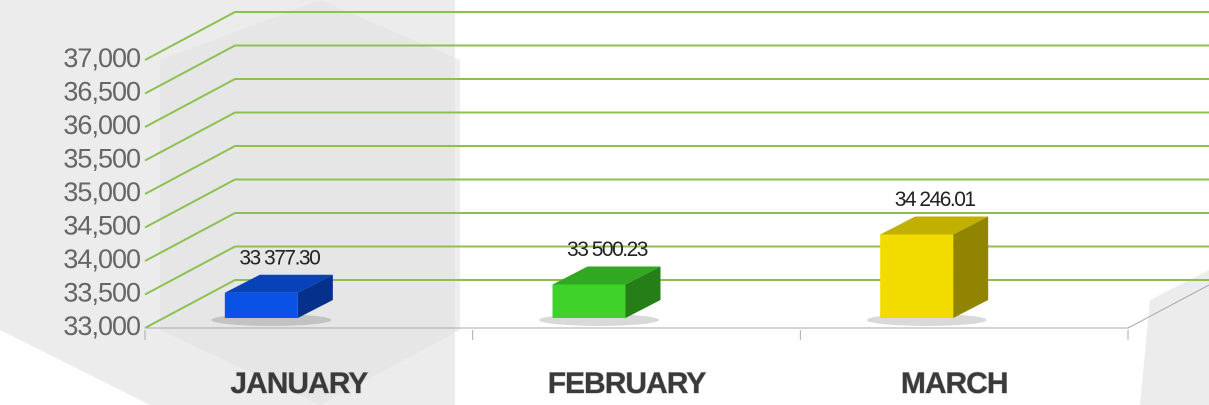  I want to click on y-tick-label: 34,500, so click(101, 226).